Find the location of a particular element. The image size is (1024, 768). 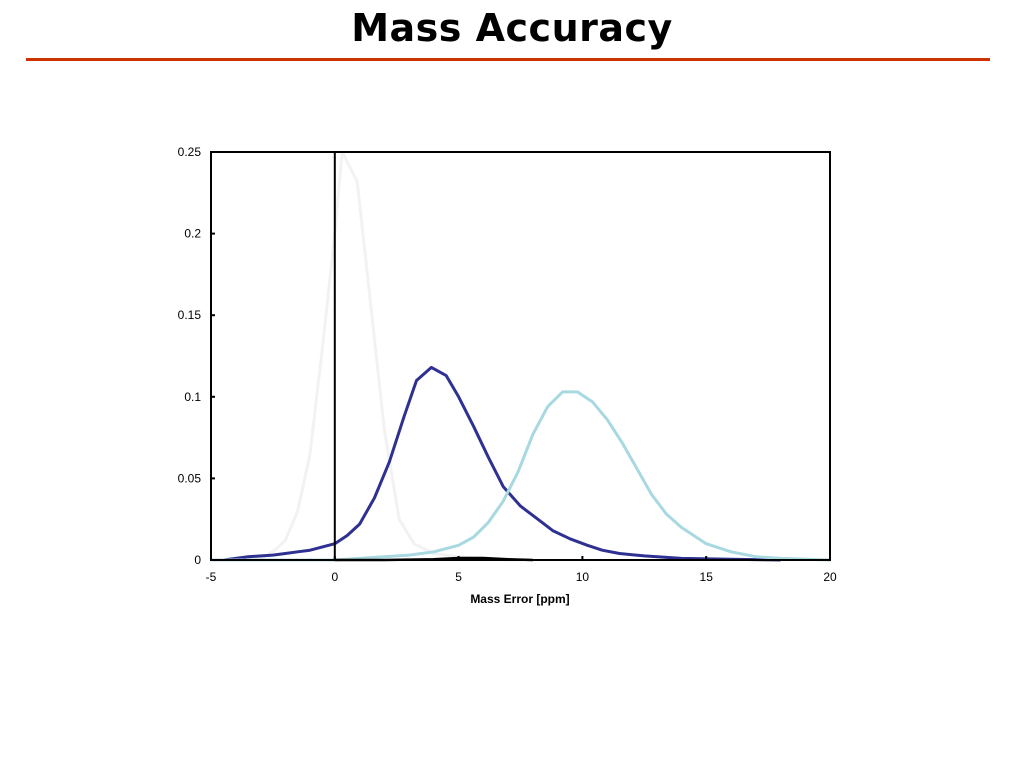

x-tick-label: 5 is located at coordinates (458, 577).